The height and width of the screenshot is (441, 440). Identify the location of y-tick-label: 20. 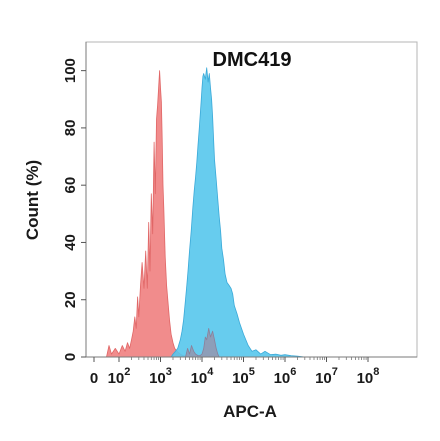
(70, 299).